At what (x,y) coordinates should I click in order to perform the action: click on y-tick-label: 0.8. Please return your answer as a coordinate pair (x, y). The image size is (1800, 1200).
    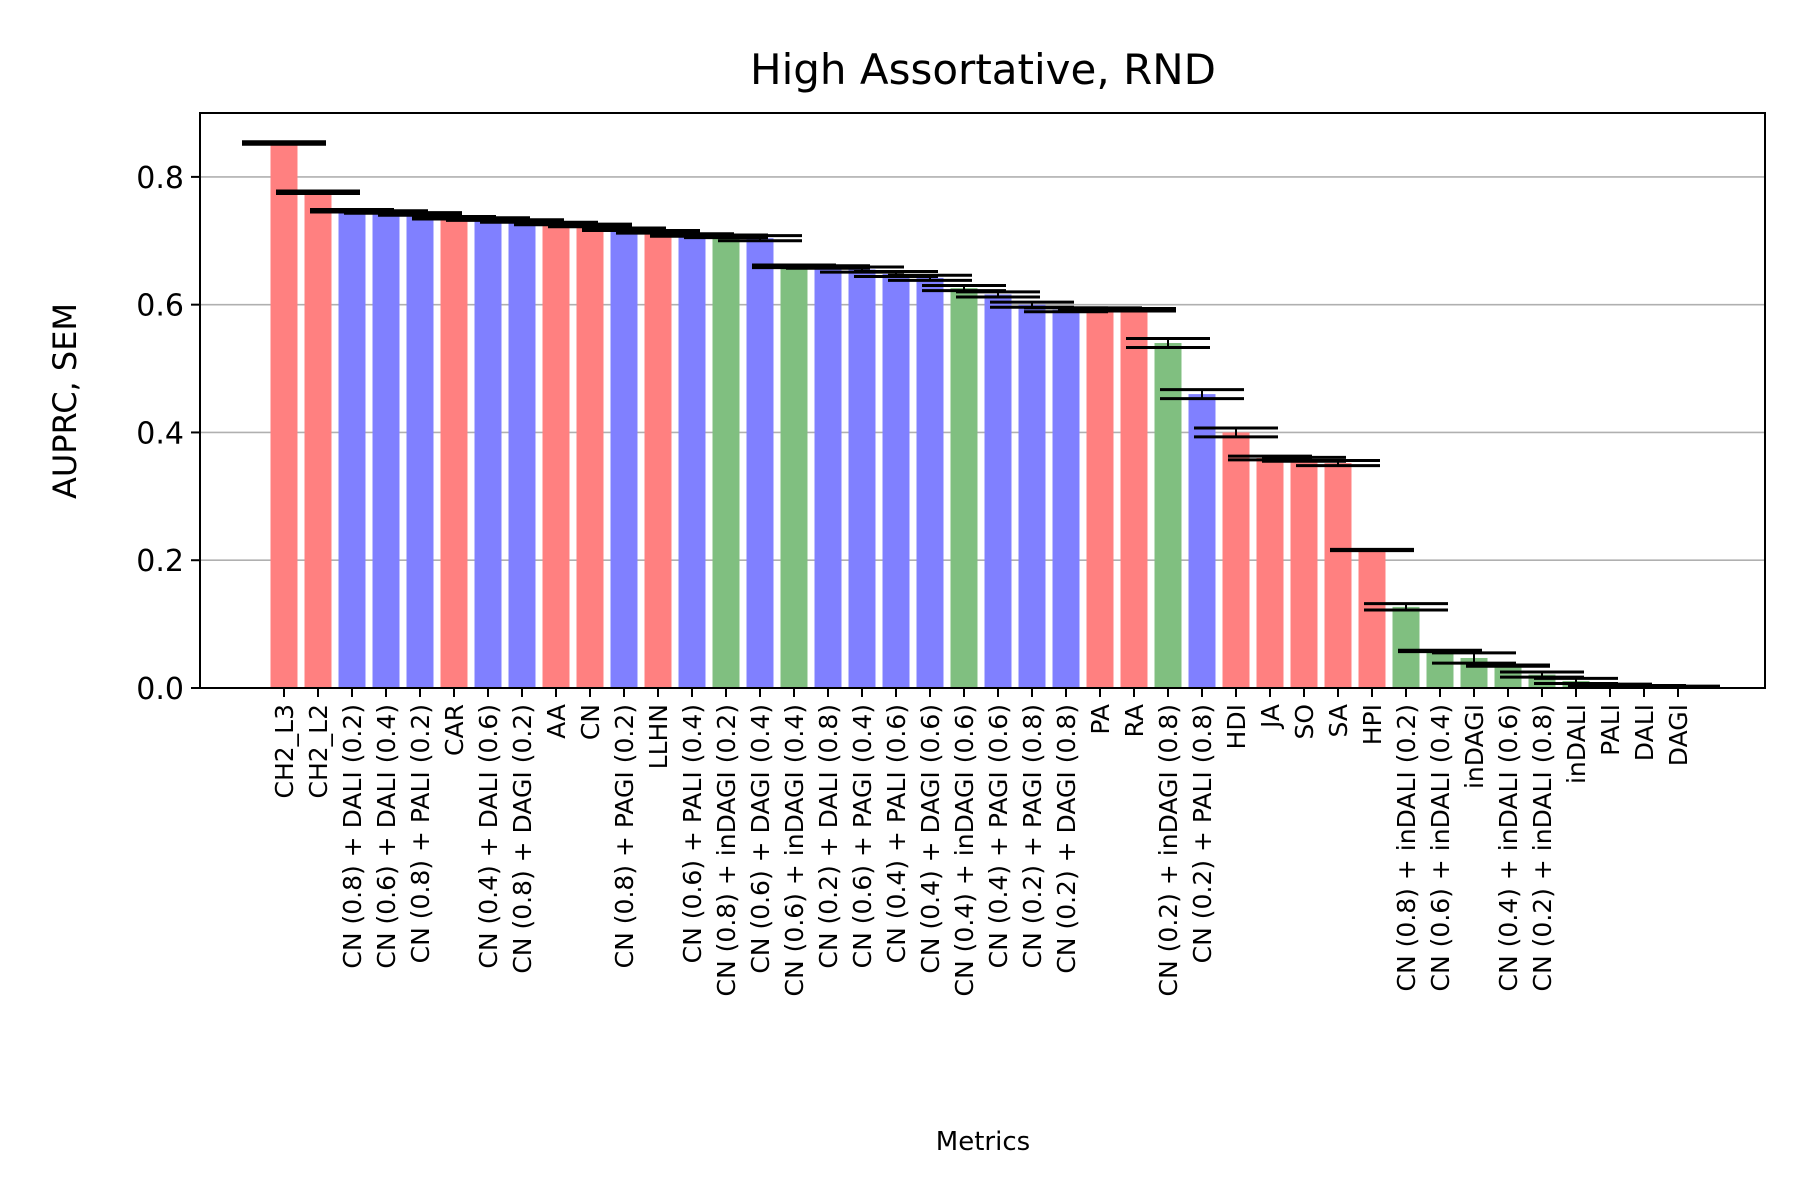
    Looking at the image, I should click on (160, 178).